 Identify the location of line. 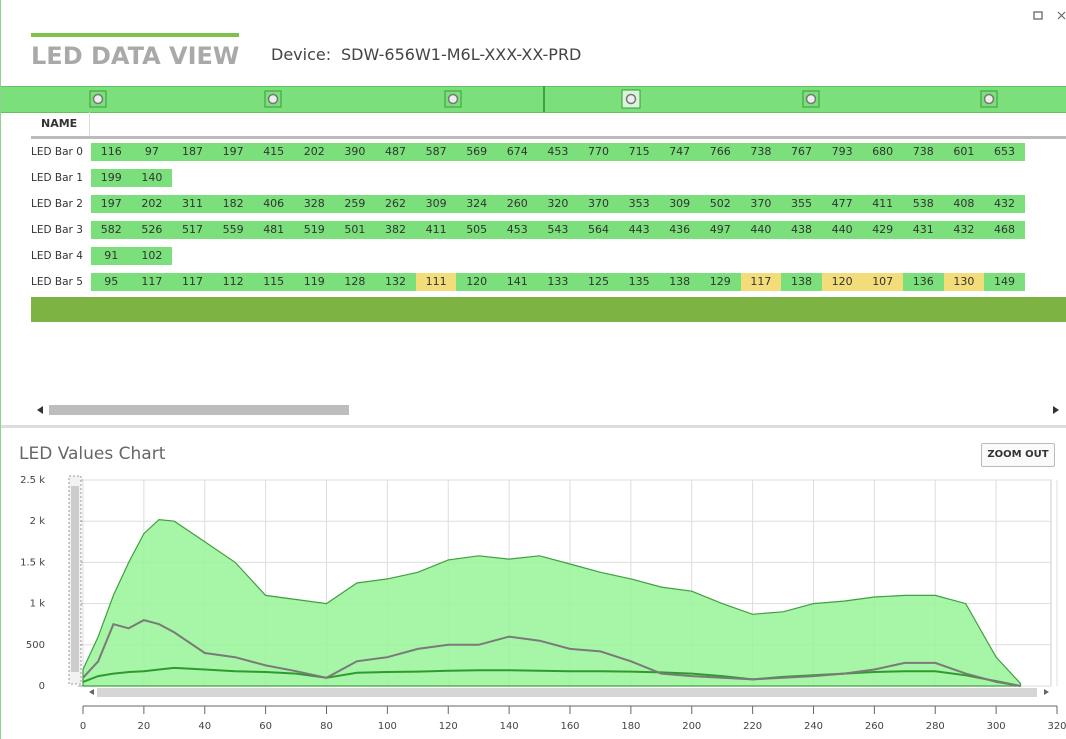
(551, 653).